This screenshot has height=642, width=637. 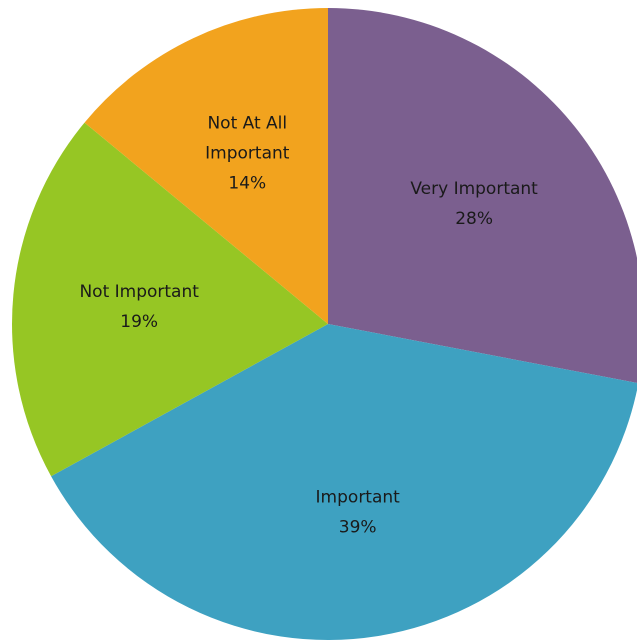 What do you see at coordinates (247, 183) in the screenshot?
I see `slice-value-label: 14%` at bounding box center [247, 183].